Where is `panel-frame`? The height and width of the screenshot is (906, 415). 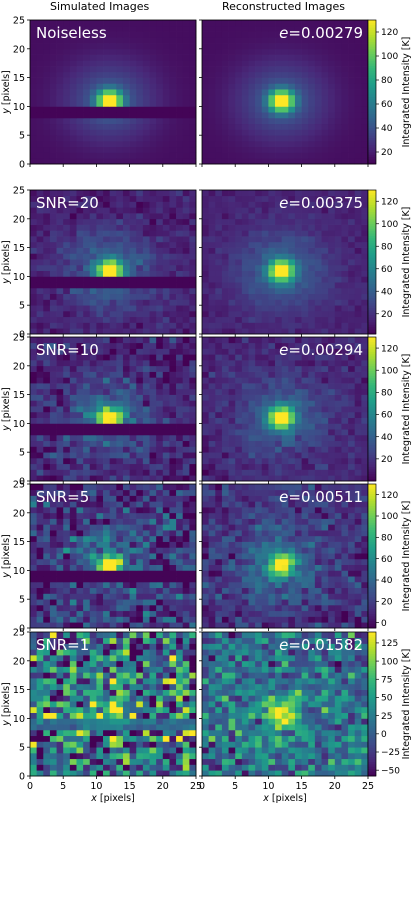 panel-frame is located at coordinates (113, 92).